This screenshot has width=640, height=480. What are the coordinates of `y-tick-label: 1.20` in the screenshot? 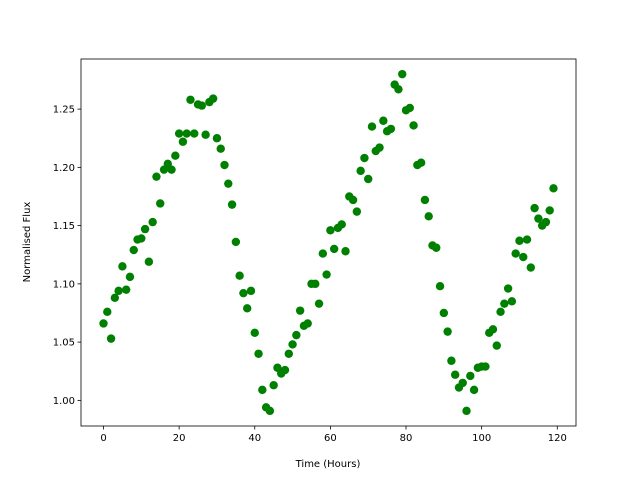 It's located at (64, 168).